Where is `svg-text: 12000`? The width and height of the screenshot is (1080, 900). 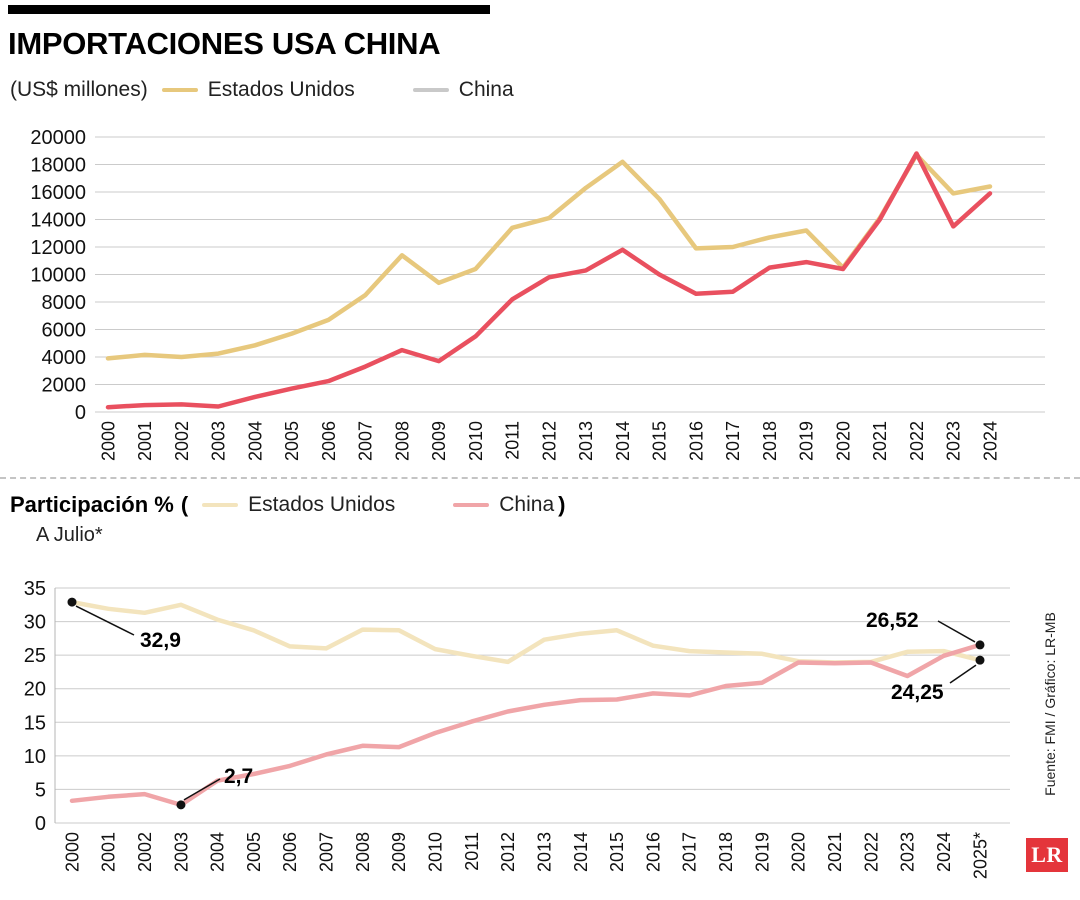 svg-text: 12000 is located at coordinates (58, 248).